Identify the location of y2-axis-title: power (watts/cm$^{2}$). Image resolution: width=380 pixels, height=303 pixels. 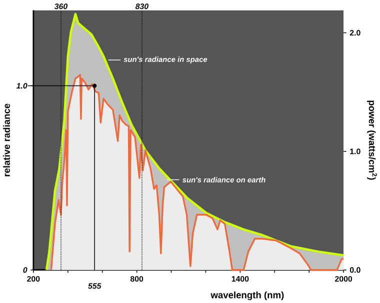
(372, 140).